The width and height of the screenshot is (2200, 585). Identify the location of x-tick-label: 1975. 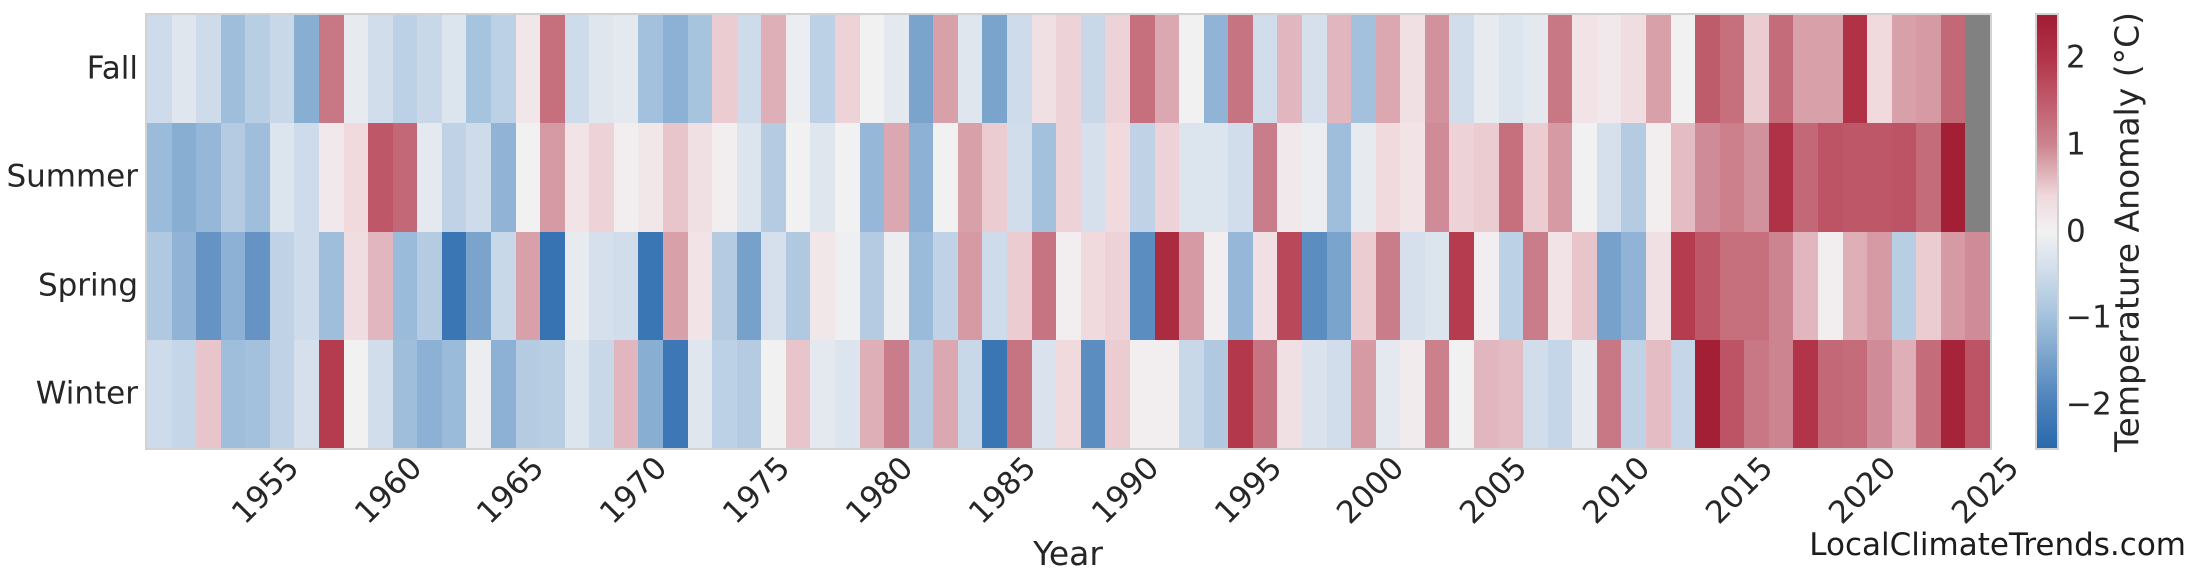
(757, 490).